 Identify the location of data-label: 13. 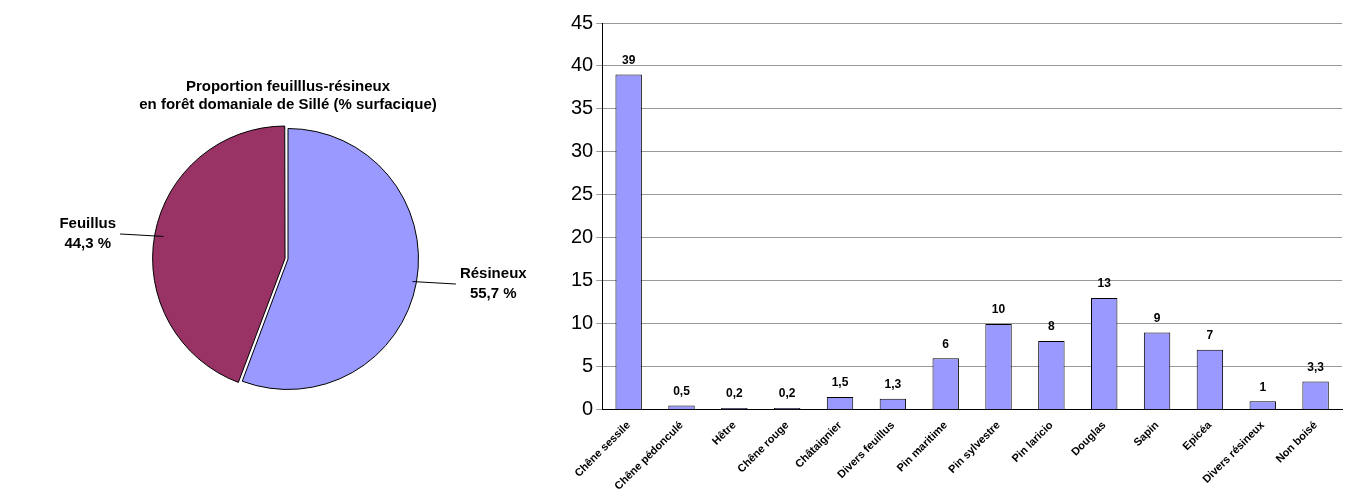
(1104, 283).